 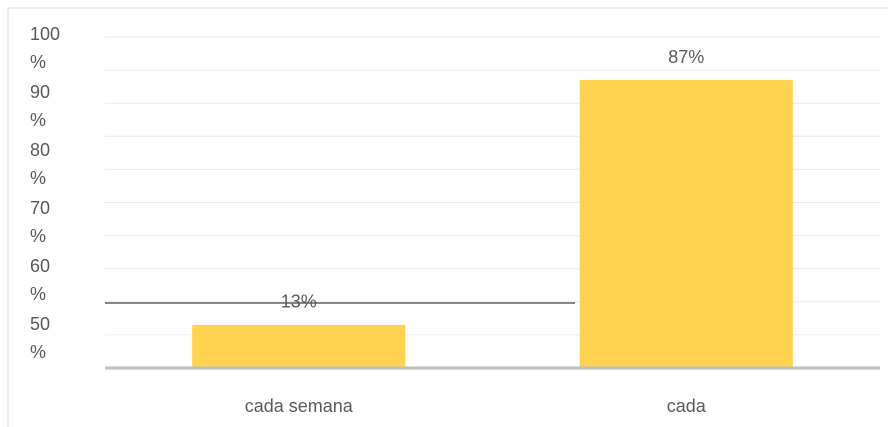 What do you see at coordinates (686, 57) in the screenshot?
I see `data-label: 87%` at bounding box center [686, 57].